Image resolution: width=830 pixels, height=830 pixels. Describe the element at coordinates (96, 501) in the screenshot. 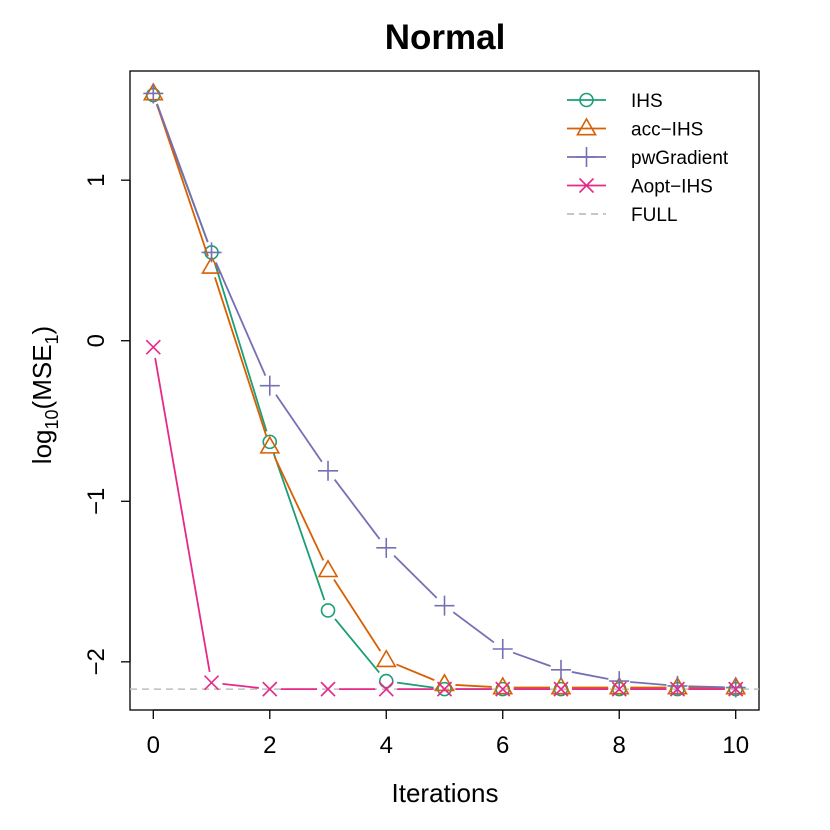

I see `y-tick-label: −1` at that location.